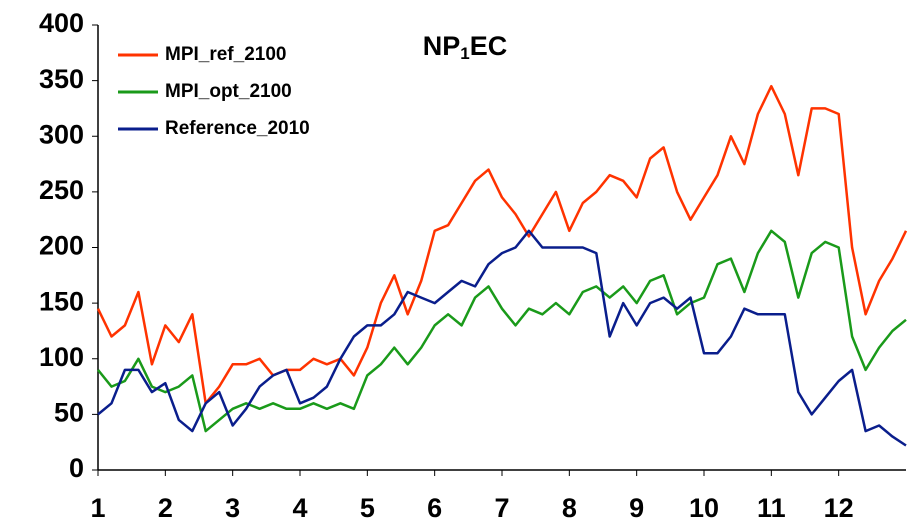 The image size is (918, 528). What do you see at coordinates (61, 190) in the screenshot?
I see `y-tick-label: 250` at bounding box center [61, 190].